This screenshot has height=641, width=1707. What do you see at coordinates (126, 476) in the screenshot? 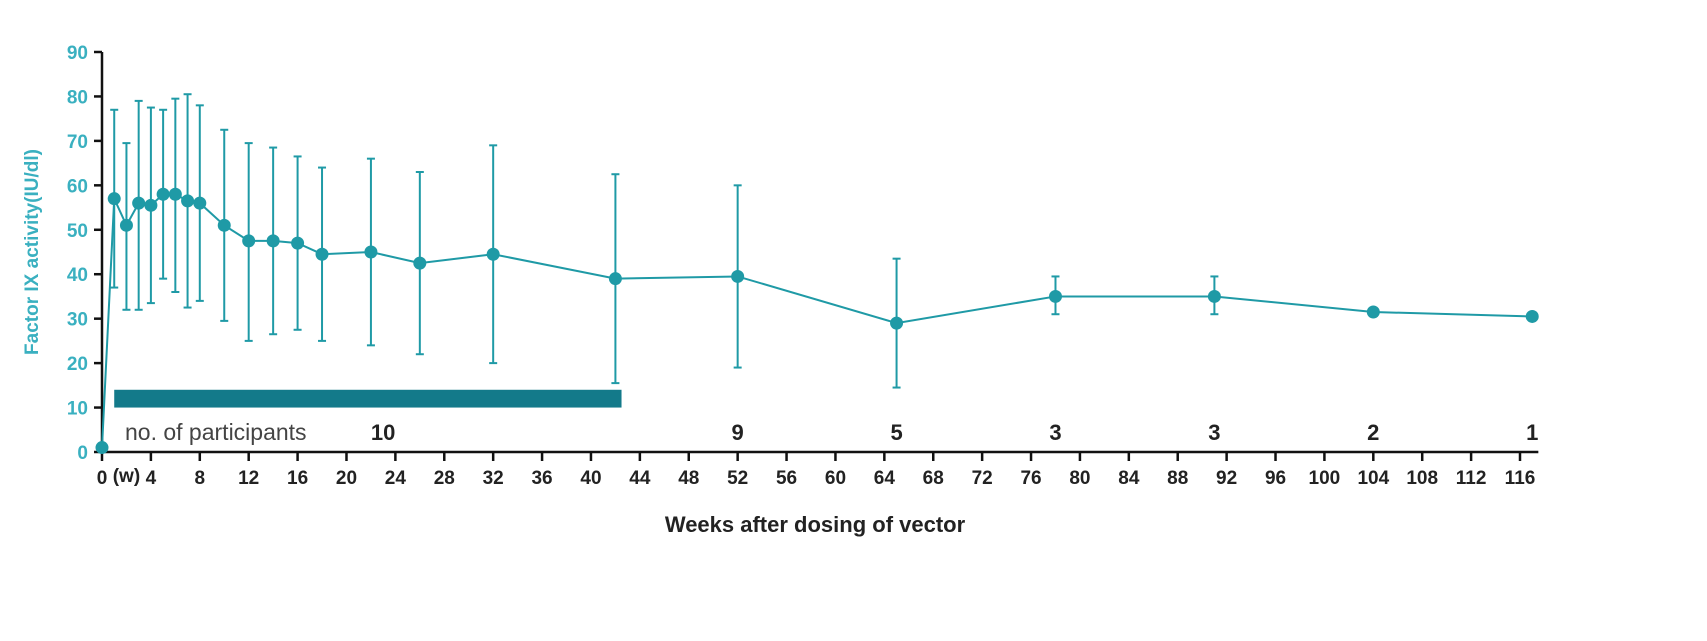
I see `x-tick-marker: (w)` at bounding box center [126, 476].